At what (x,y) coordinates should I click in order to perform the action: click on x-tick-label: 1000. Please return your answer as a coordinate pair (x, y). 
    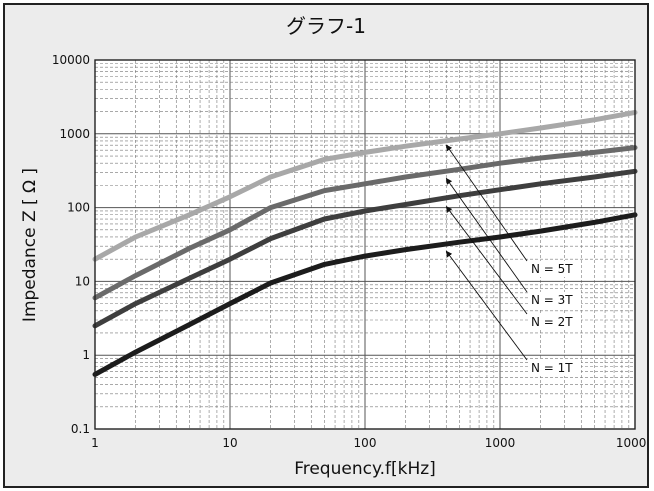
    Looking at the image, I should click on (500, 443).